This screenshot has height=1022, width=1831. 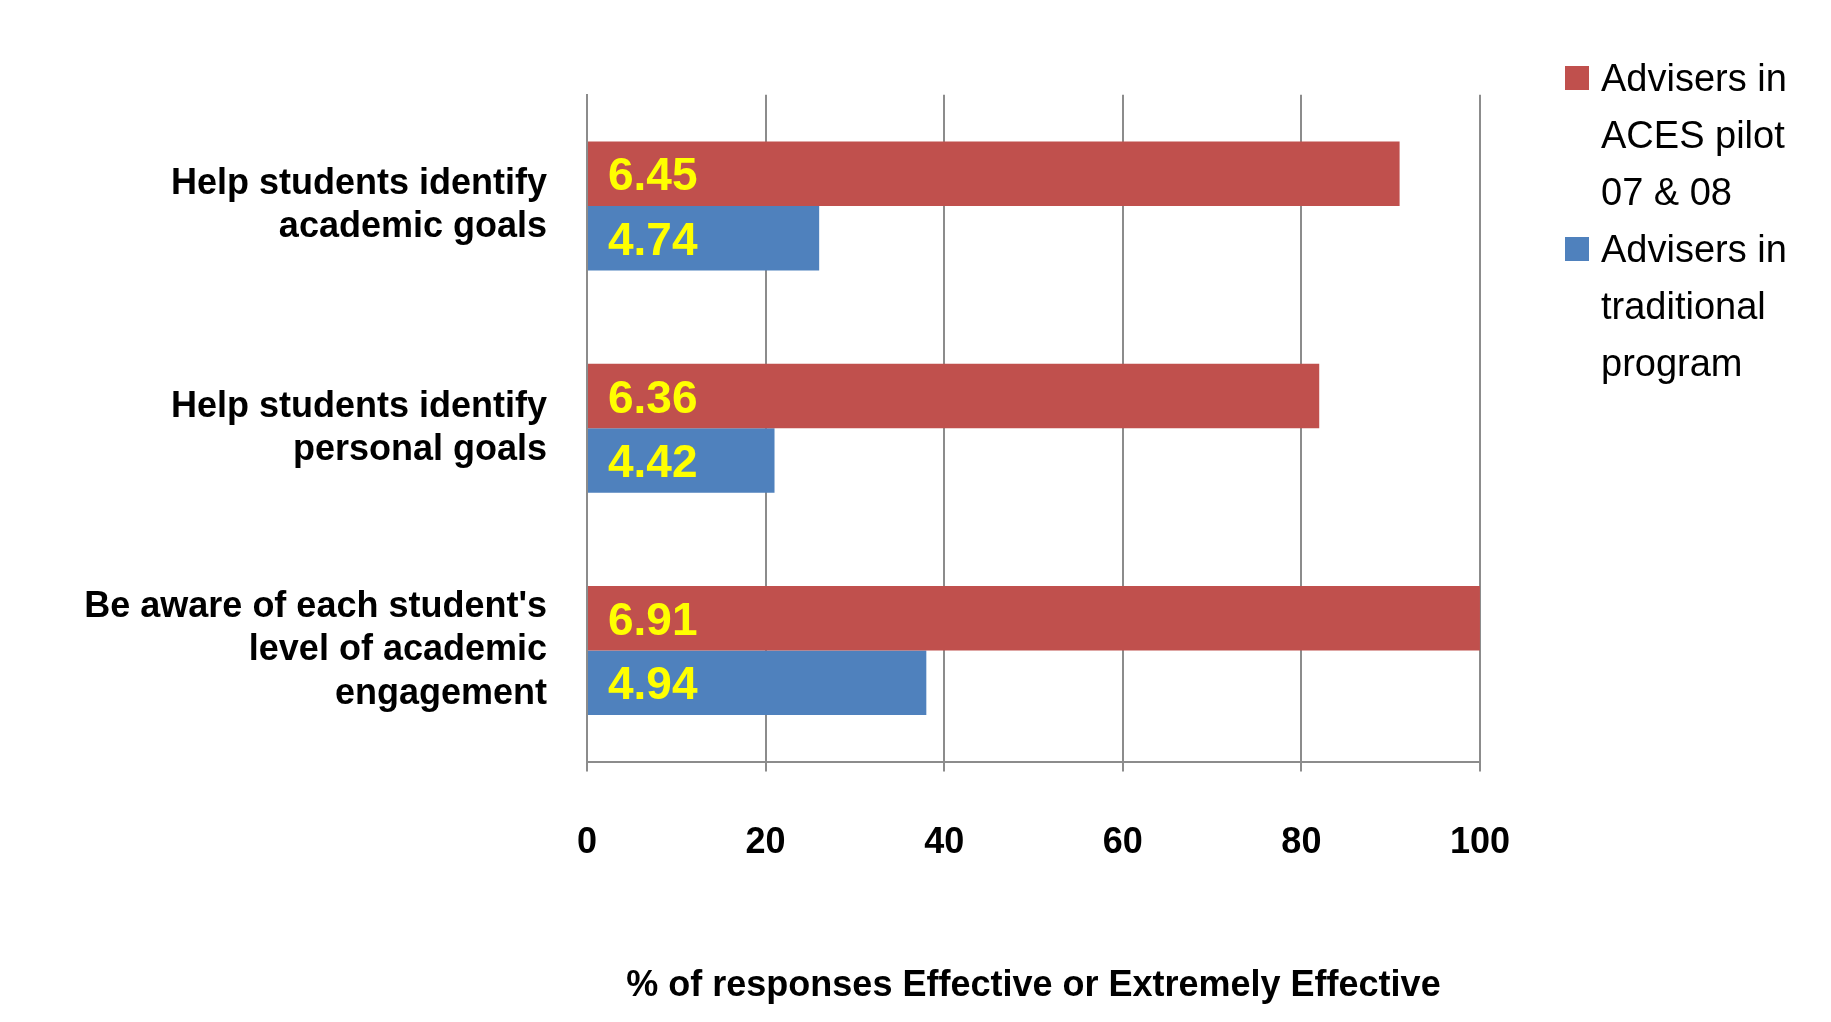 What do you see at coordinates (653, 683) in the screenshot?
I see `annotation: 4.94` at bounding box center [653, 683].